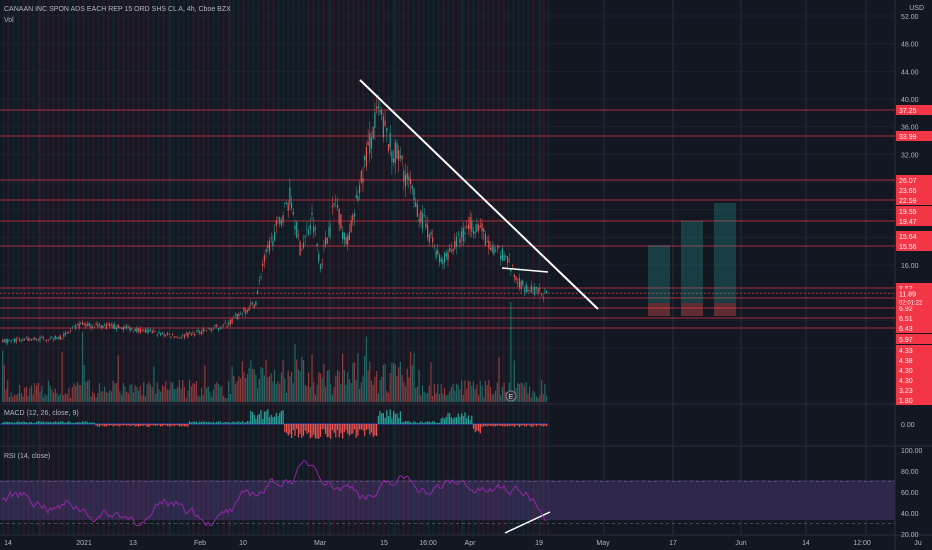  What do you see at coordinates (479, 194) in the screenshot?
I see `downtrend-line` at bounding box center [479, 194].